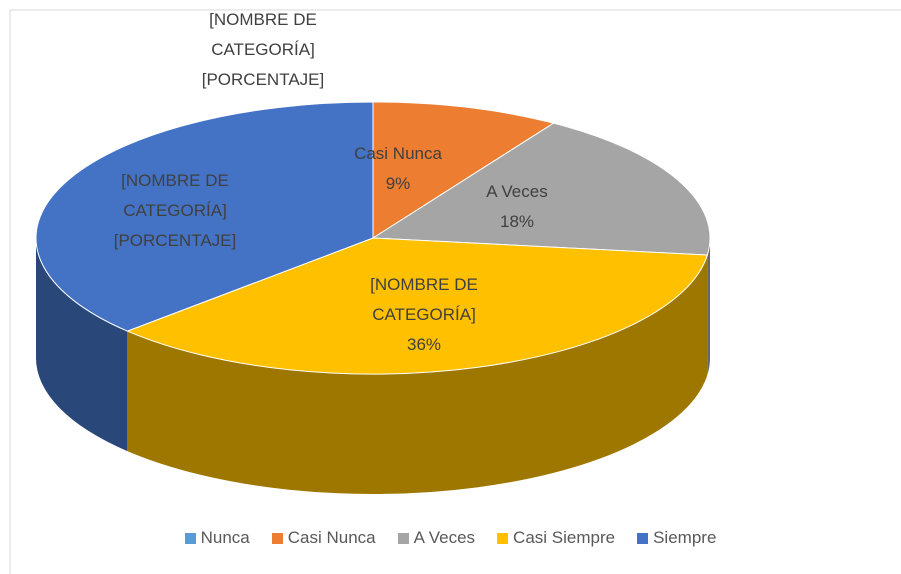 Image resolution: width=901 pixels, height=574 pixels. Describe the element at coordinates (398, 169) in the screenshot. I see `data-label: Casi Nunca 9%` at that location.